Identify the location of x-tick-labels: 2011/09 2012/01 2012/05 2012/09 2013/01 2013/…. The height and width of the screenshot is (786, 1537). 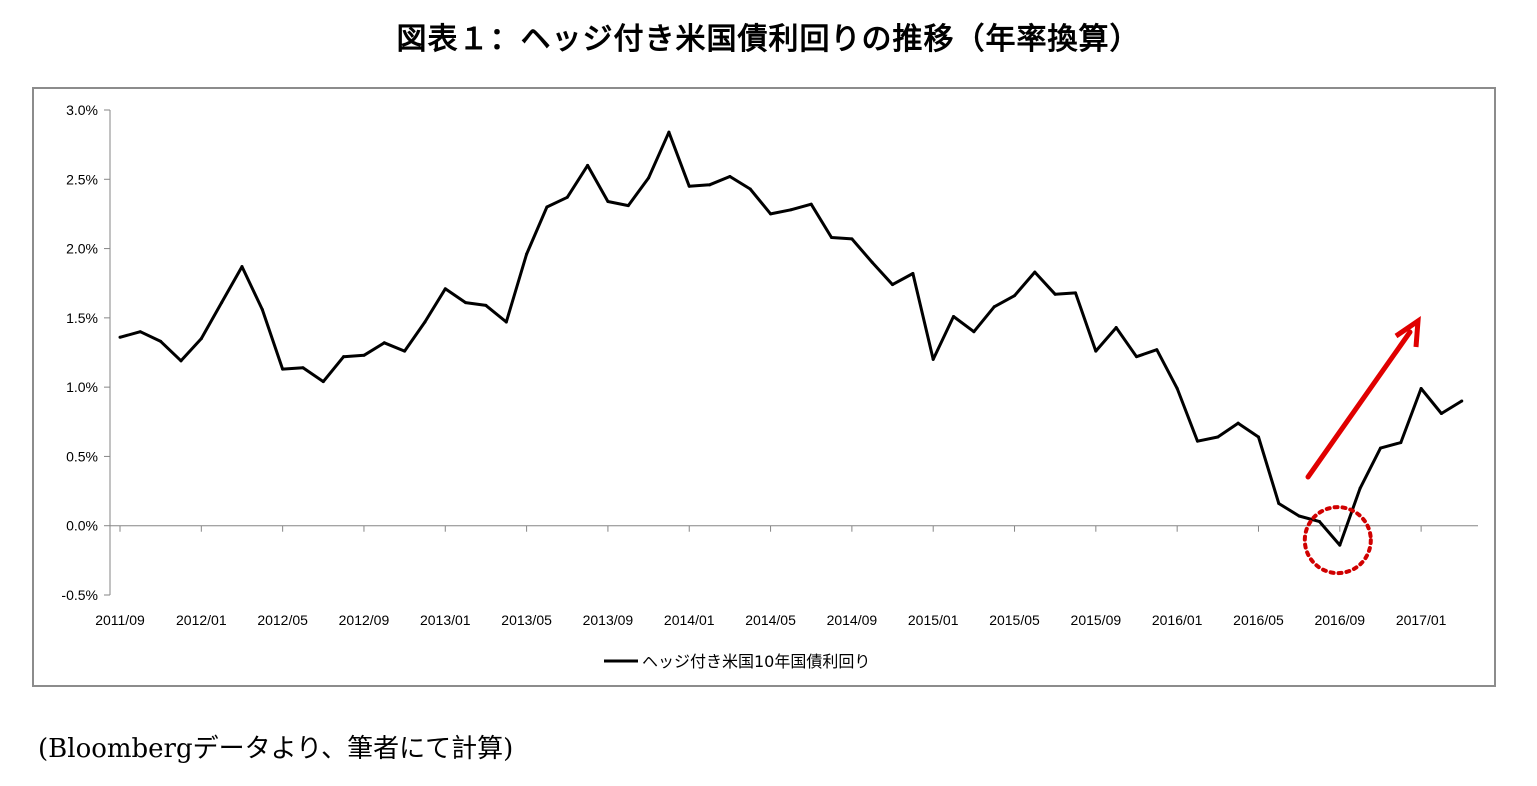
(770, 620).